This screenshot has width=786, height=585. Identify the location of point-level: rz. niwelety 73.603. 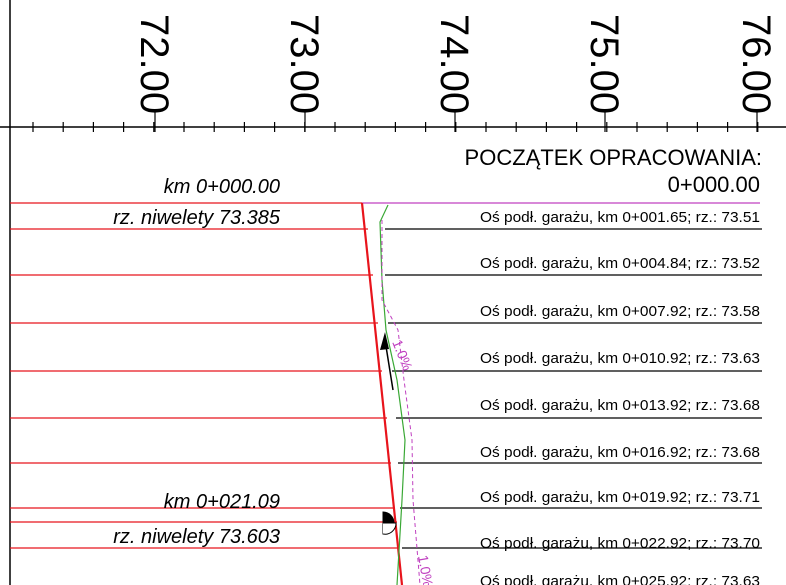
(196, 537).